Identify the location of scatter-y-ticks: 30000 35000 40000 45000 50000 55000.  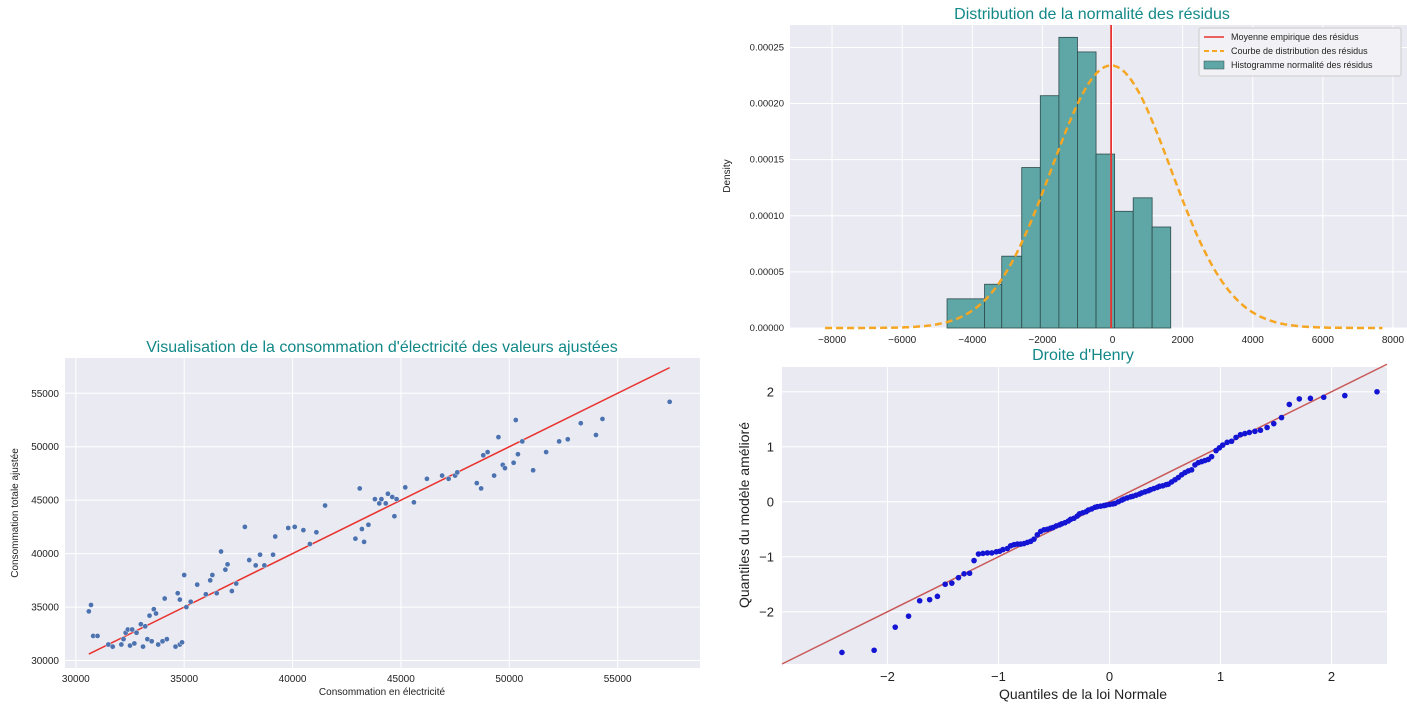
(45, 528).